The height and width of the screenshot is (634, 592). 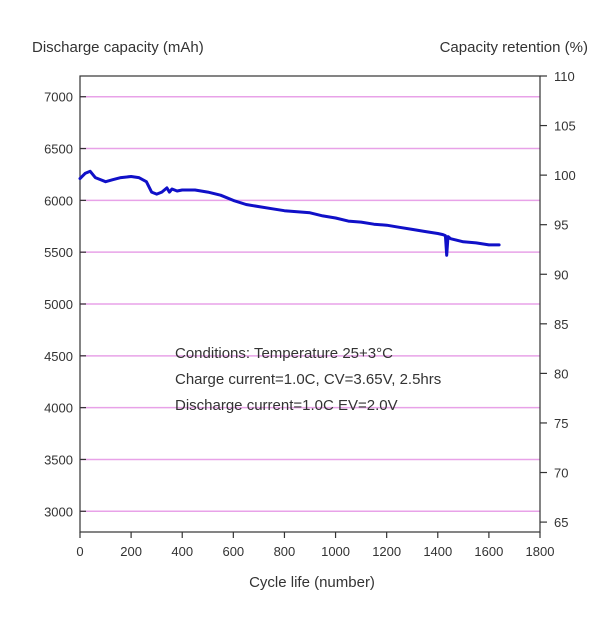 I want to click on x-axis-title: Cycle life (number), so click(x=312, y=582).